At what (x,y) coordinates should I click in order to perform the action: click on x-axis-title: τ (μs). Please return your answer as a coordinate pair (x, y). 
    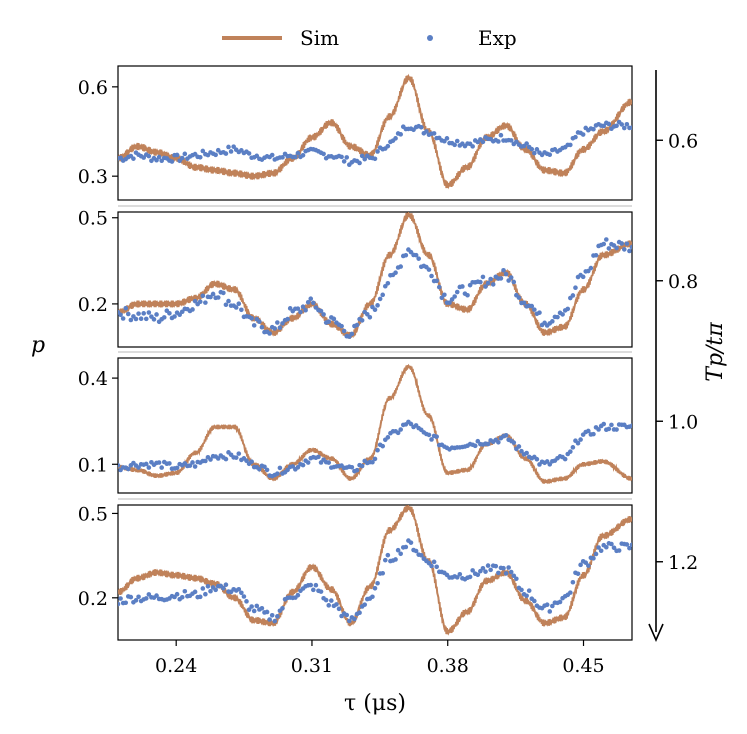
    Looking at the image, I should click on (375, 703).